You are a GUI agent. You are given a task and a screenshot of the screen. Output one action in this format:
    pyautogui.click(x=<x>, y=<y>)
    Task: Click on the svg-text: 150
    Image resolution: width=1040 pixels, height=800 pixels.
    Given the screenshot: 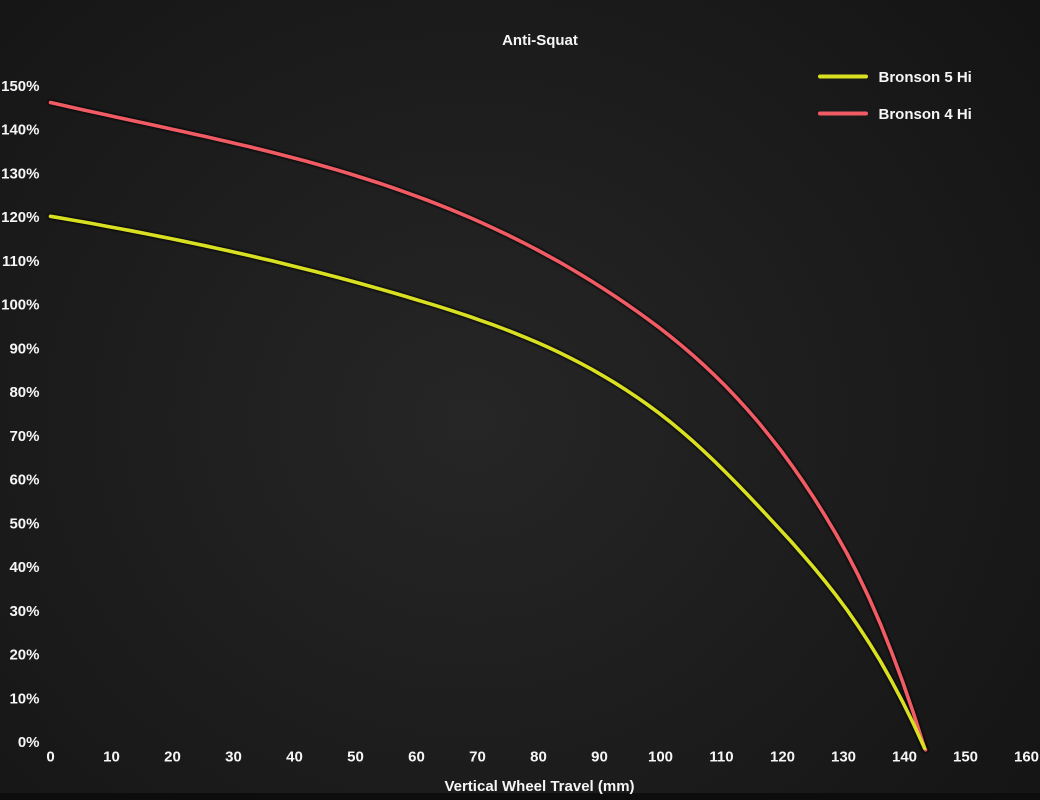 What is the action you would take?
    pyautogui.click(x=965, y=757)
    